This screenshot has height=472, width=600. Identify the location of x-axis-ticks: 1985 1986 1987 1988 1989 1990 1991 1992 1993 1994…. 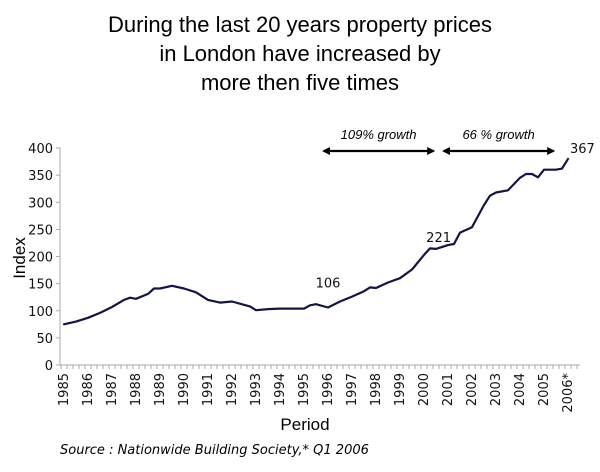
(317, 389).